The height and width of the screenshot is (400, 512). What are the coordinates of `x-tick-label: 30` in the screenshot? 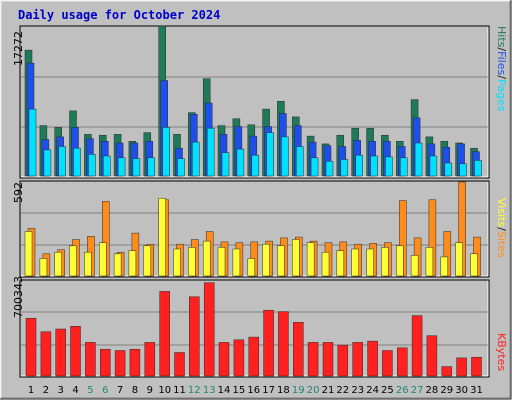 It's located at (461, 390).